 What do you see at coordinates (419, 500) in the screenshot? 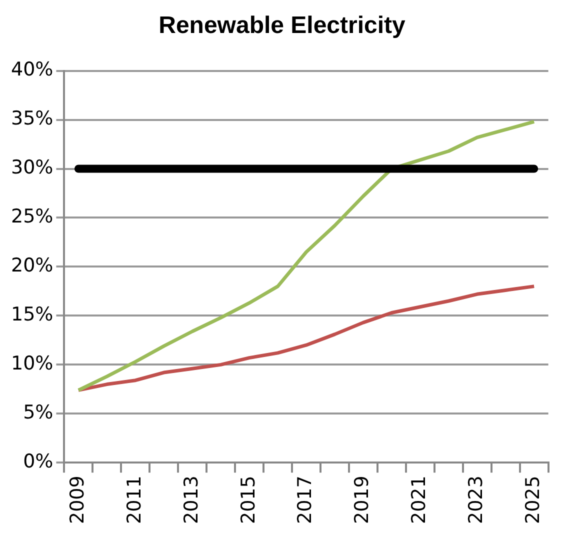
I see `x-tick-label: 2021` at bounding box center [419, 500].